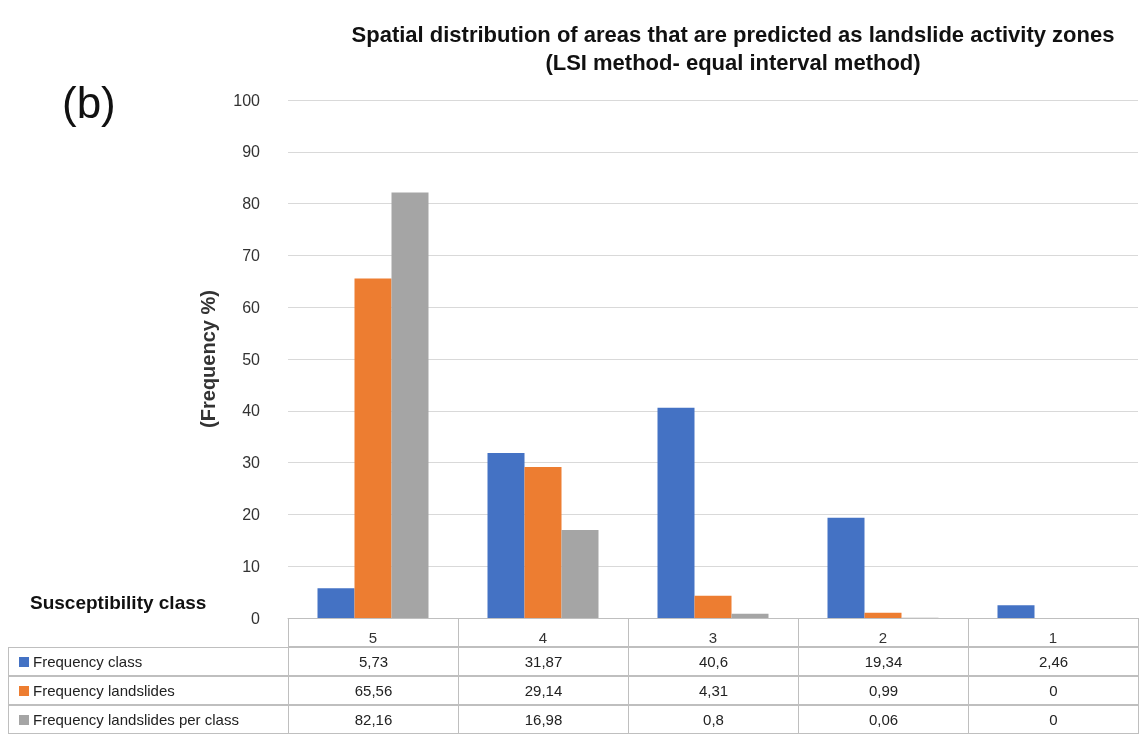 Image resolution: width=1148 pixels, height=746 pixels. Describe the element at coordinates (208, 359) in the screenshot. I see `y-axis-title: (Frequency %)` at that location.